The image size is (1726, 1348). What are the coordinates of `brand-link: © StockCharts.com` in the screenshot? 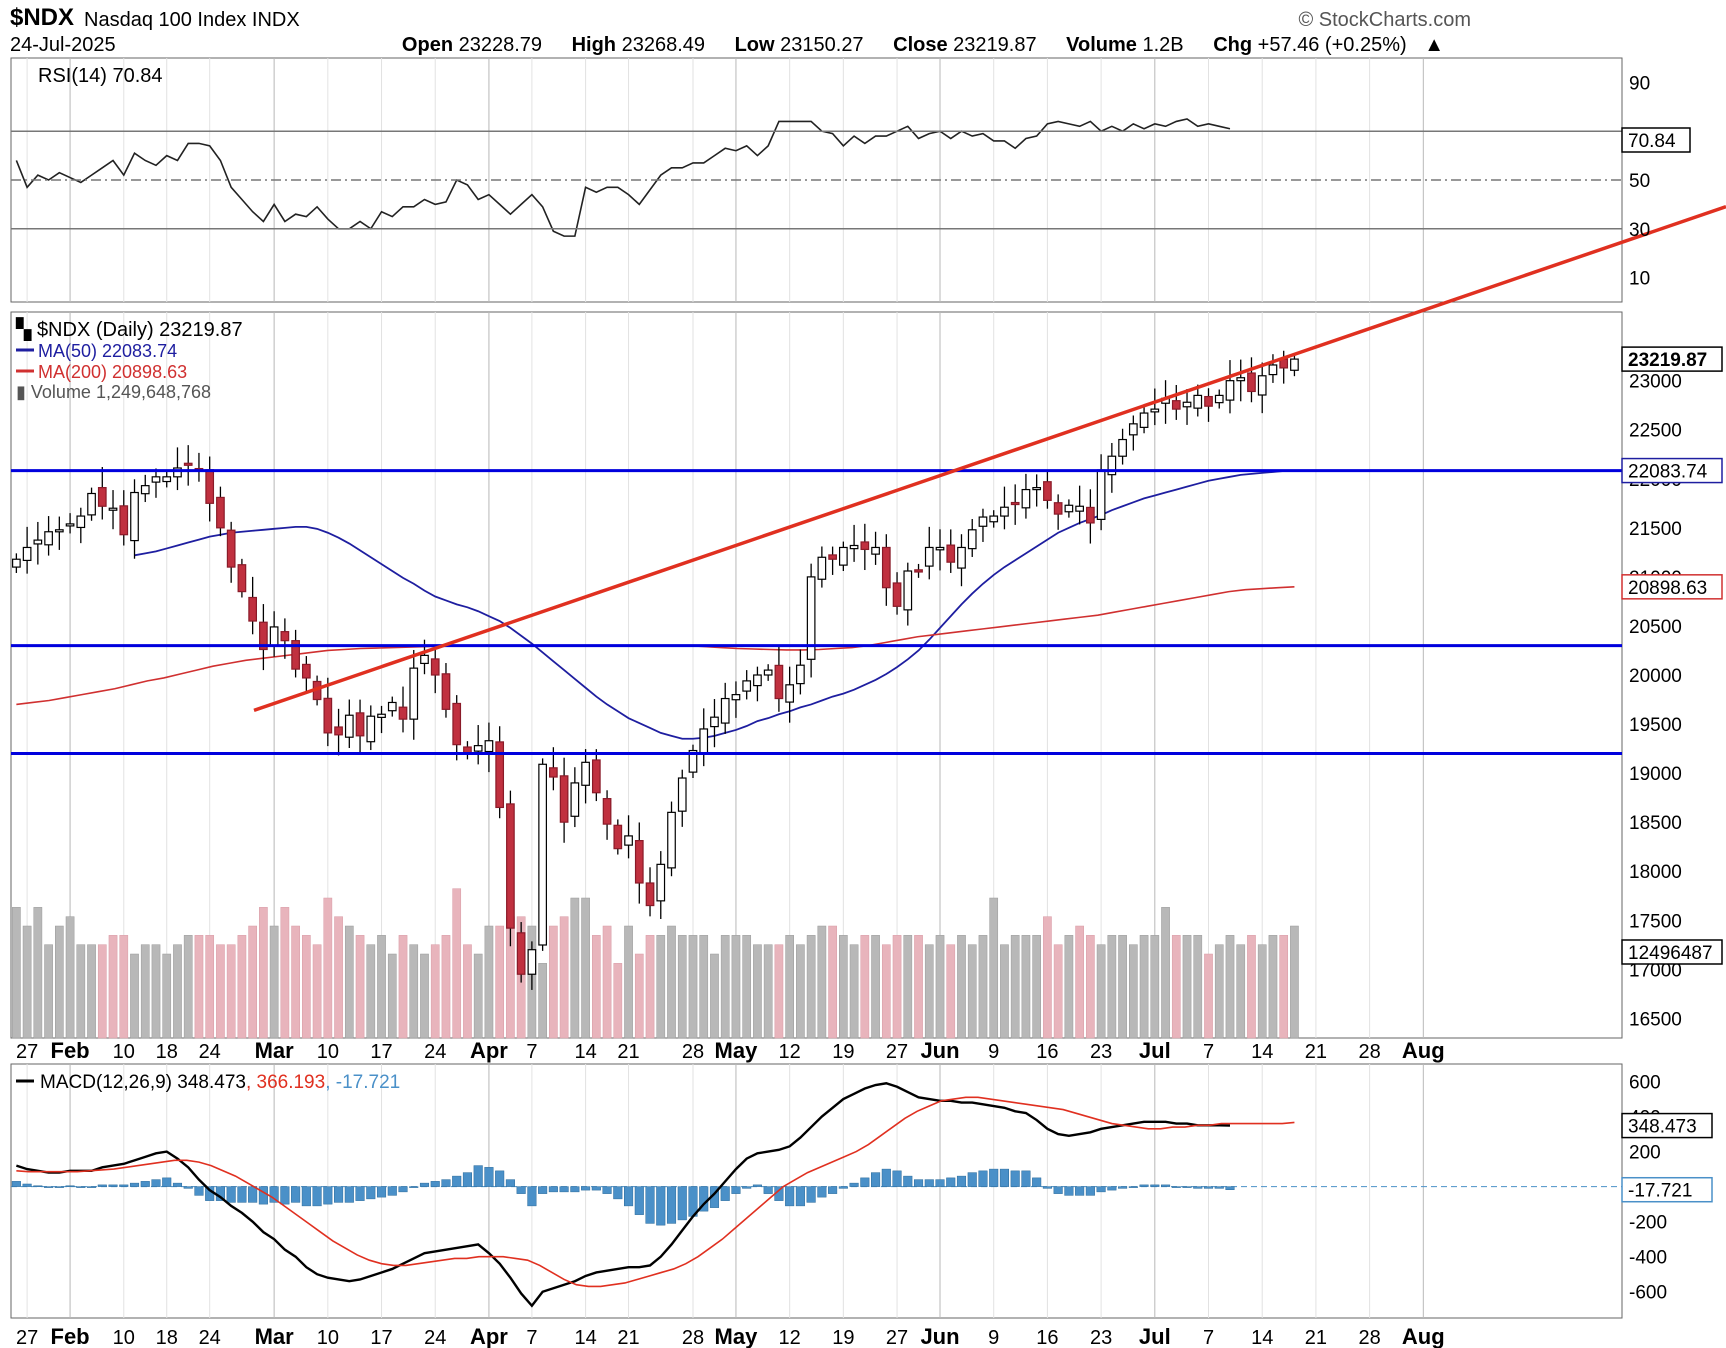 It's located at (1384, 20).